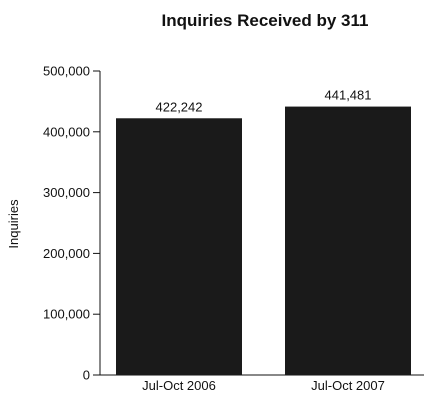 This screenshot has height=393, width=432. Describe the element at coordinates (66, 314) in the screenshot. I see `y-tick-label: 100,000` at that location.